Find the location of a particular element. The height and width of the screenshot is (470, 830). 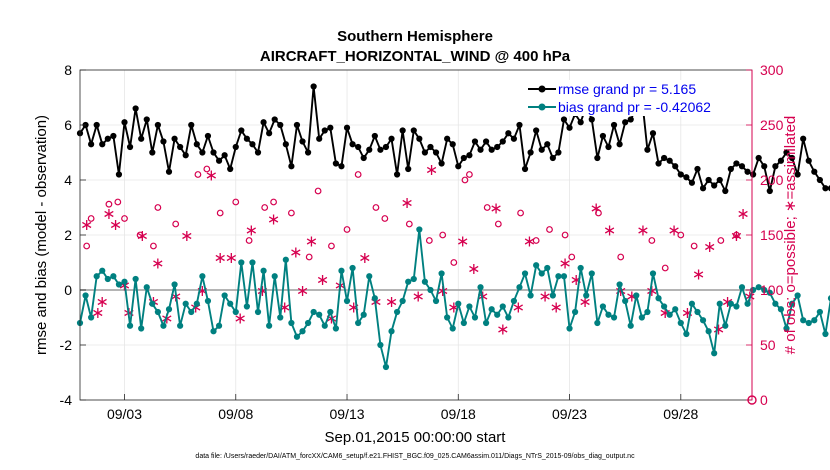

y-tick-label: 8 is located at coordinates (68, 70).